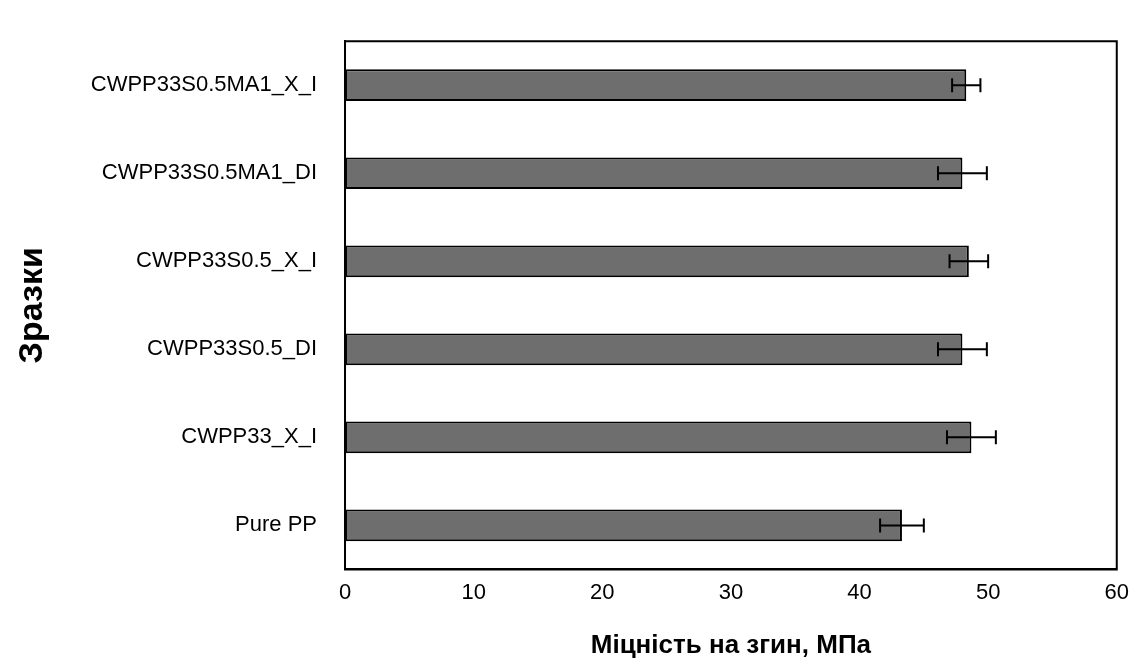  What do you see at coordinates (1117, 591) in the screenshot?
I see `x-tick-label: 60` at bounding box center [1117, 591].